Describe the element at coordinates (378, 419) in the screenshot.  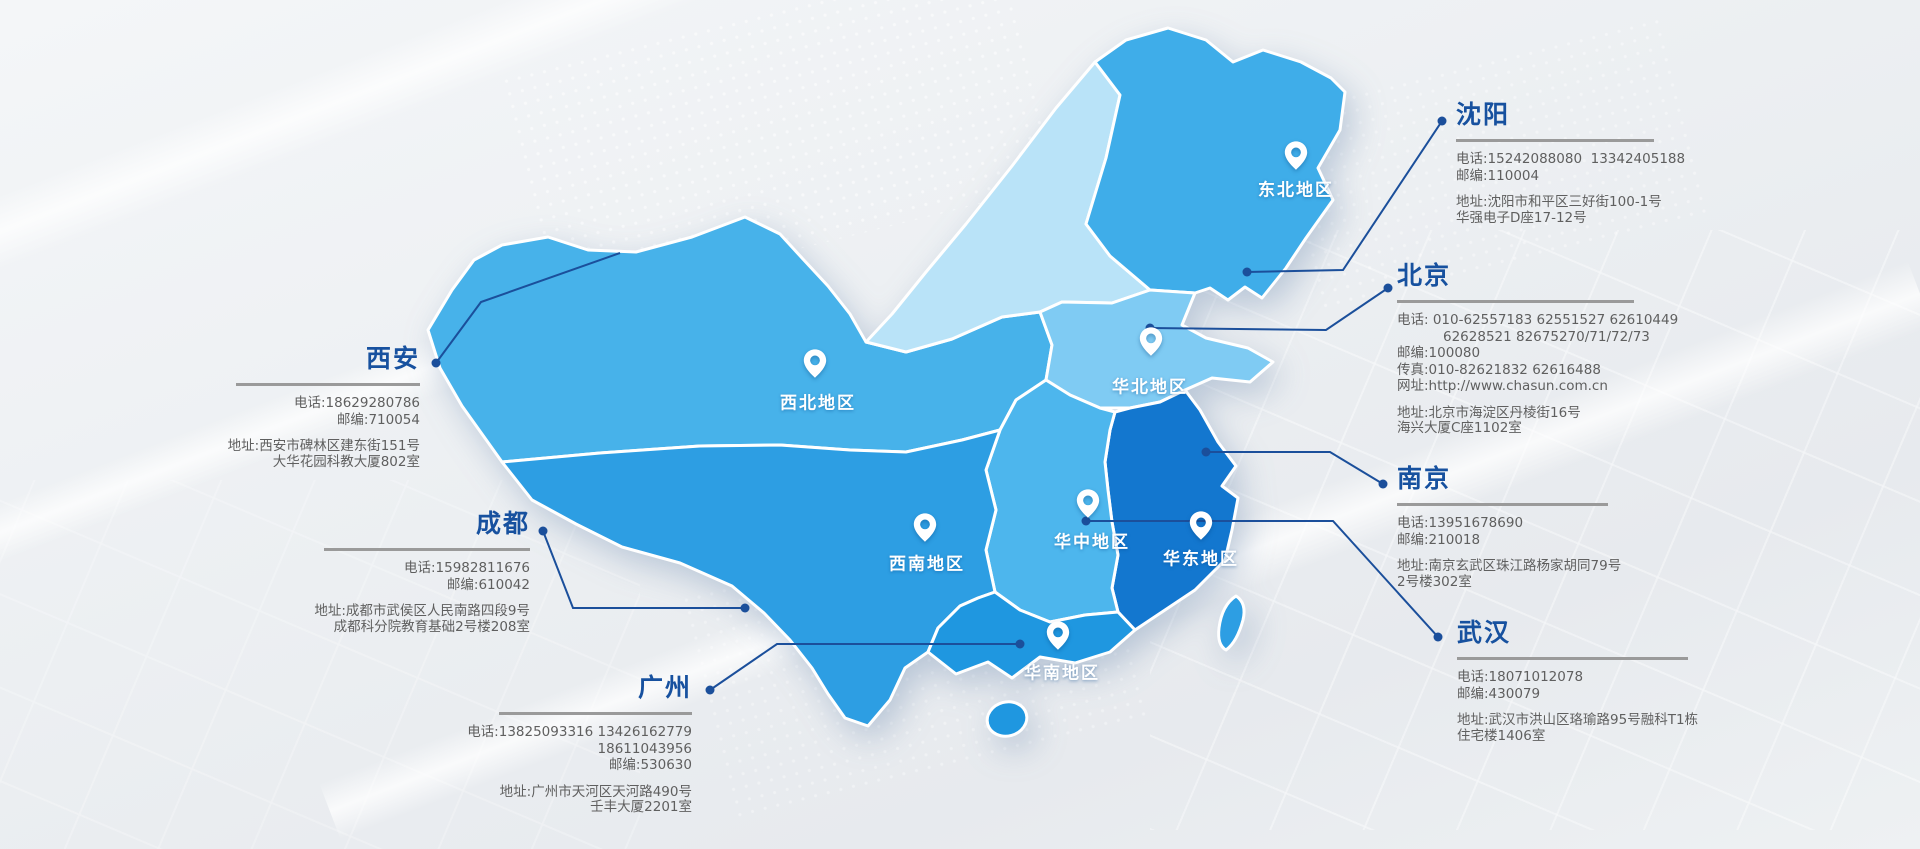
I see `office-postcode-line: 邮编:710054` at that location.